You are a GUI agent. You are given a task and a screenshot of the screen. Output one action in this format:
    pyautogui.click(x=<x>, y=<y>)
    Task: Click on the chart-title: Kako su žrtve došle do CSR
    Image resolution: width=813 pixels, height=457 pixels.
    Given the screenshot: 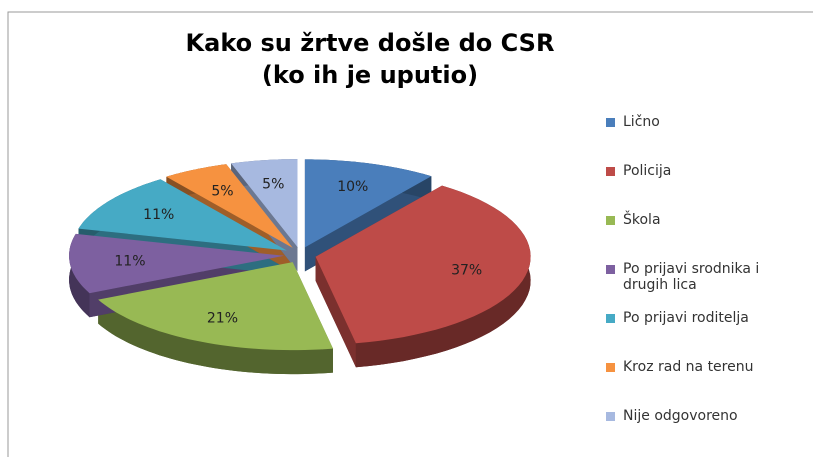 What is the action you would take?
    pyautogui.click(x=370, y=43)
    